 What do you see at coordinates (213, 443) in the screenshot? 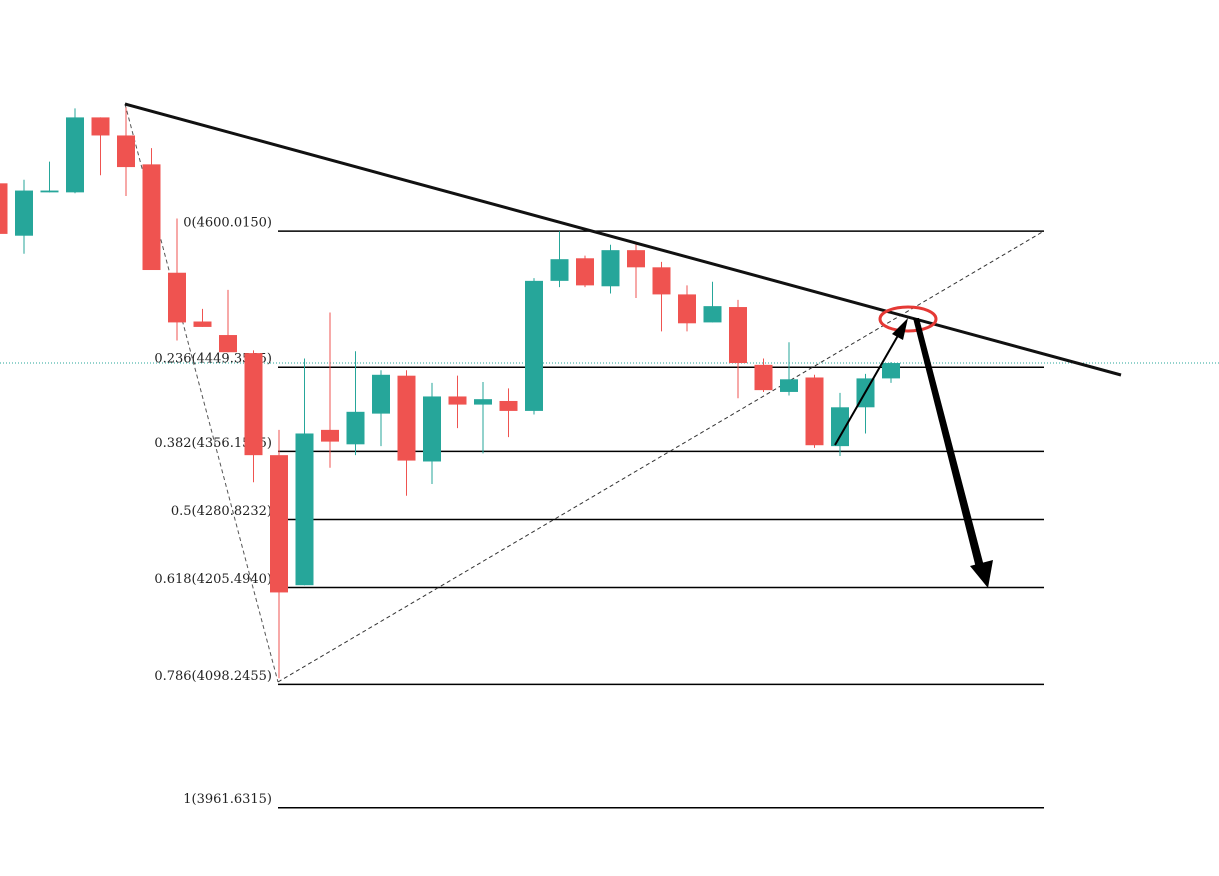
I see `fib-level-label: 0.382(4356.1525)` at bounding box center [213, 443].